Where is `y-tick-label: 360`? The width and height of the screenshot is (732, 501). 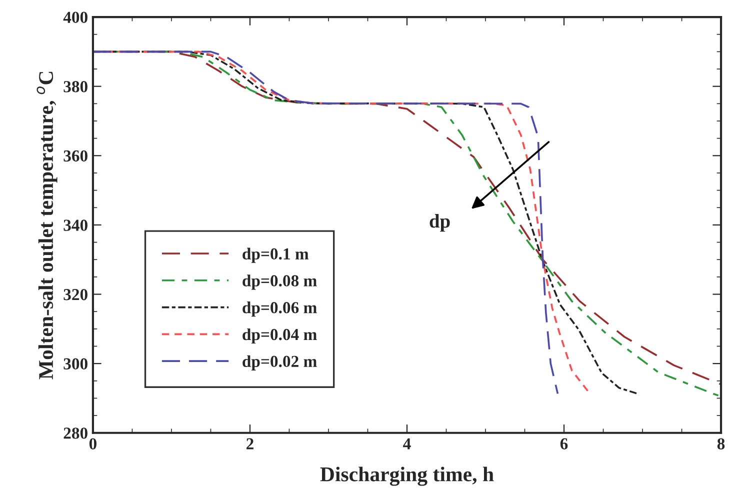 y-tick-label: 360 is located at coordinates (76, 156).